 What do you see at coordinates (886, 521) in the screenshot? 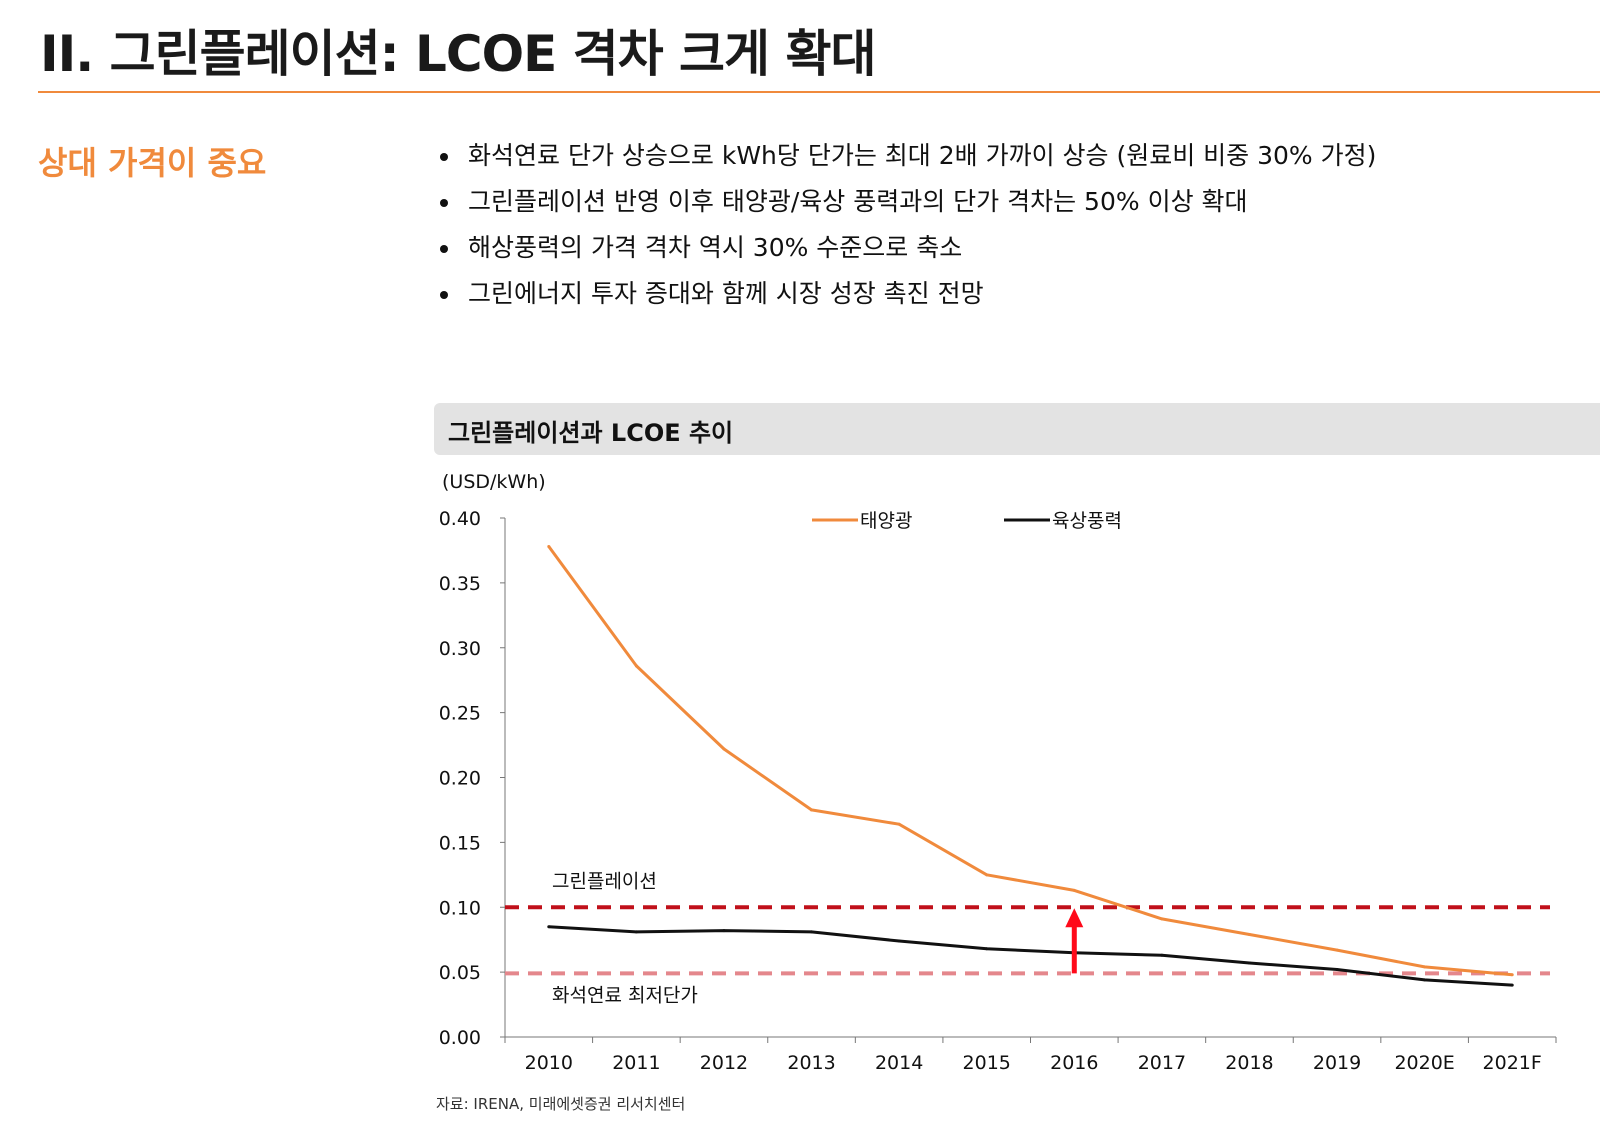
I see `legend-solar-label: 태양광` at bounding box center [886, 521].